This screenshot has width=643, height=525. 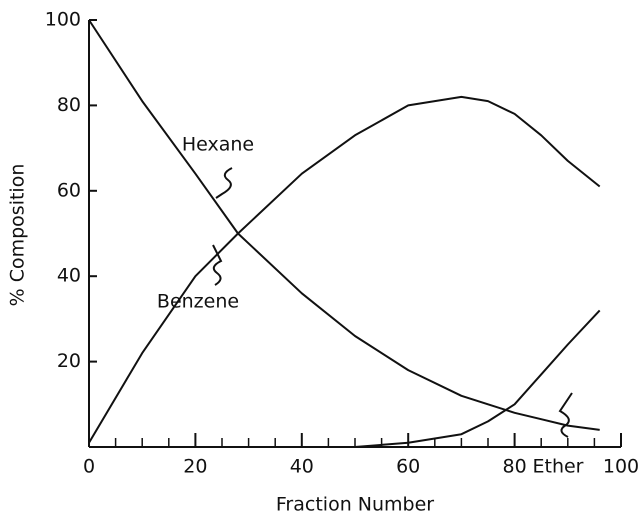 I want to click on benzene-label: Benzene, so click(x=198, y=302).